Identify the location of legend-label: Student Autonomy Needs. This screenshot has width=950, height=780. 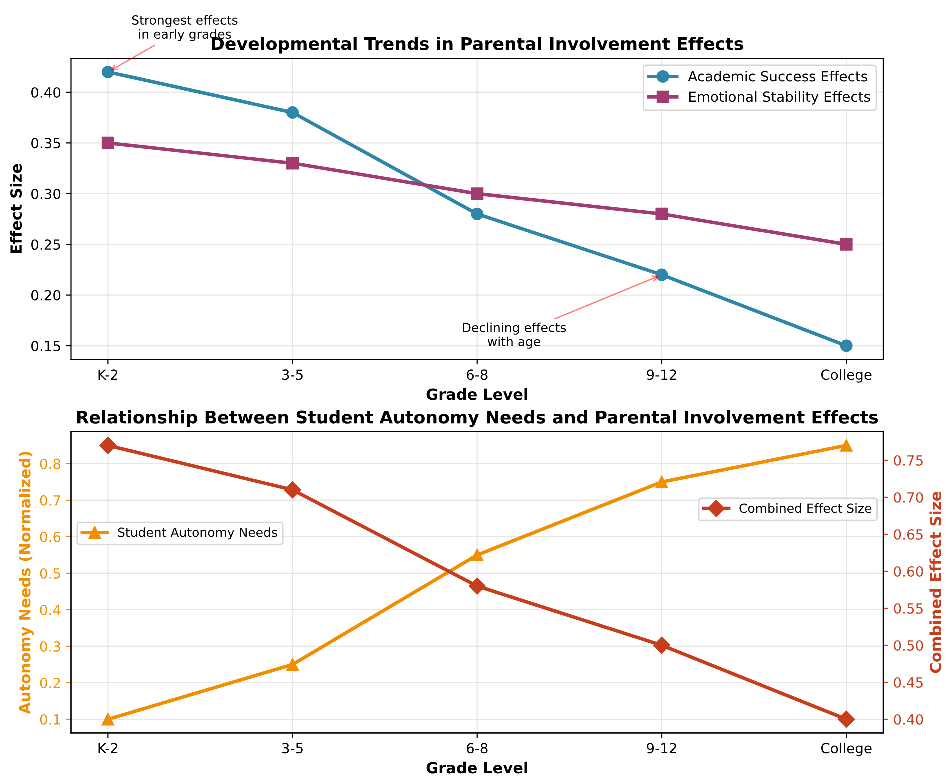
(198, 534).